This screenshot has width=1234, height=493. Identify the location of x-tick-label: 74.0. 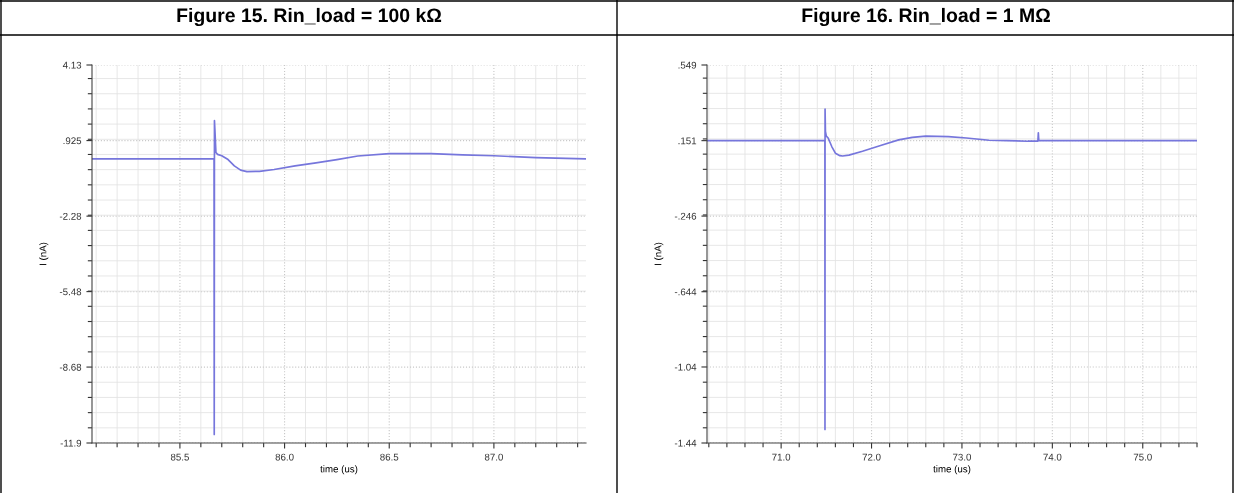
(1052, 457).